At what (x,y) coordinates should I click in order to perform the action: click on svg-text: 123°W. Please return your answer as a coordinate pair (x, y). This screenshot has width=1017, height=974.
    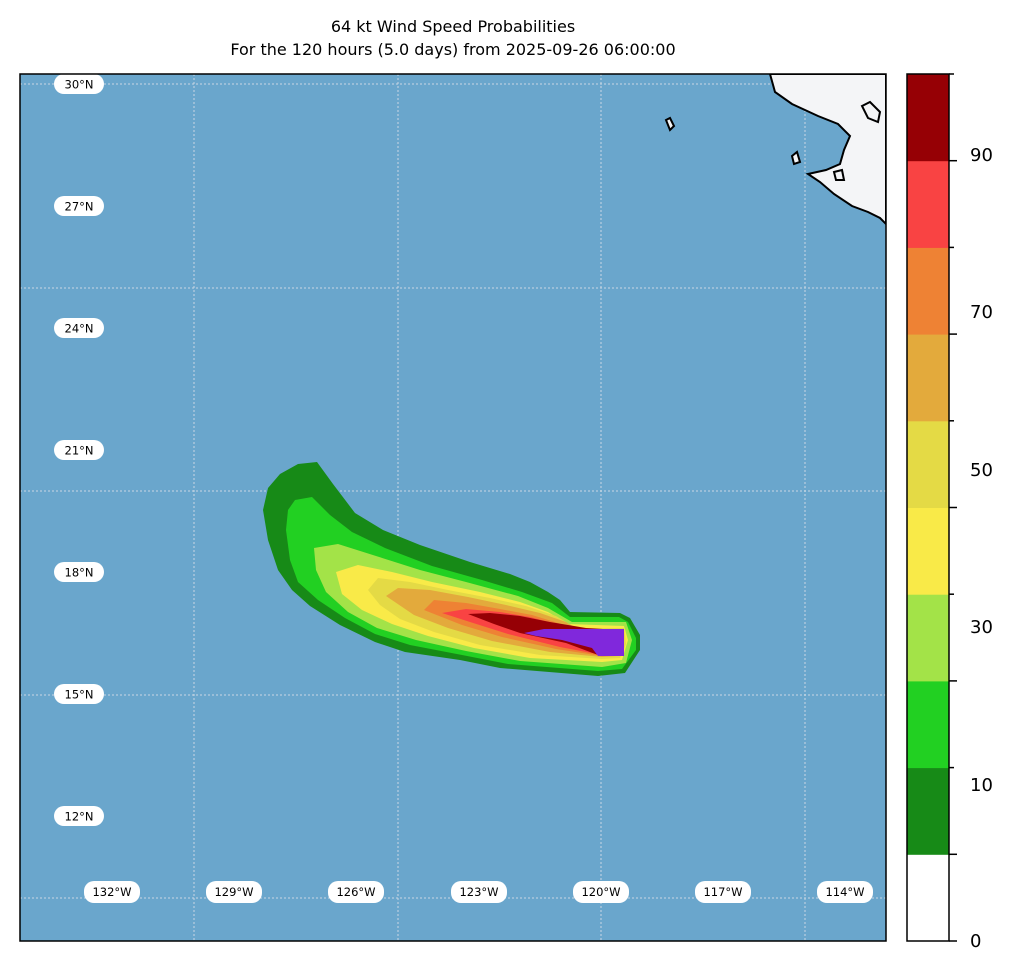
    Looking at the image, I should click on (478, 892).